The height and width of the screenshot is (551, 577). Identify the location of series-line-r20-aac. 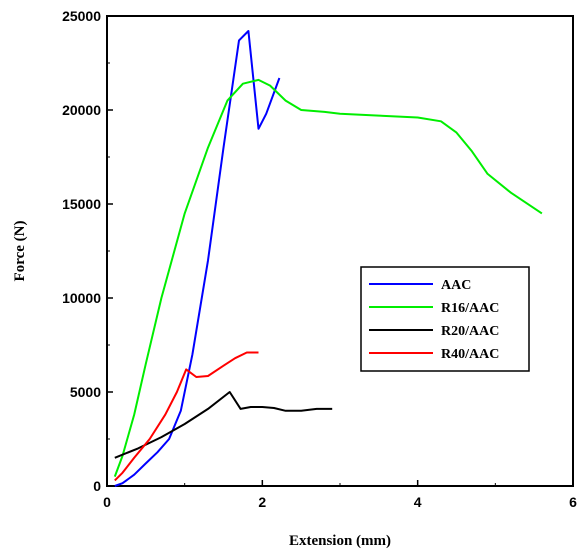
(223, 425).